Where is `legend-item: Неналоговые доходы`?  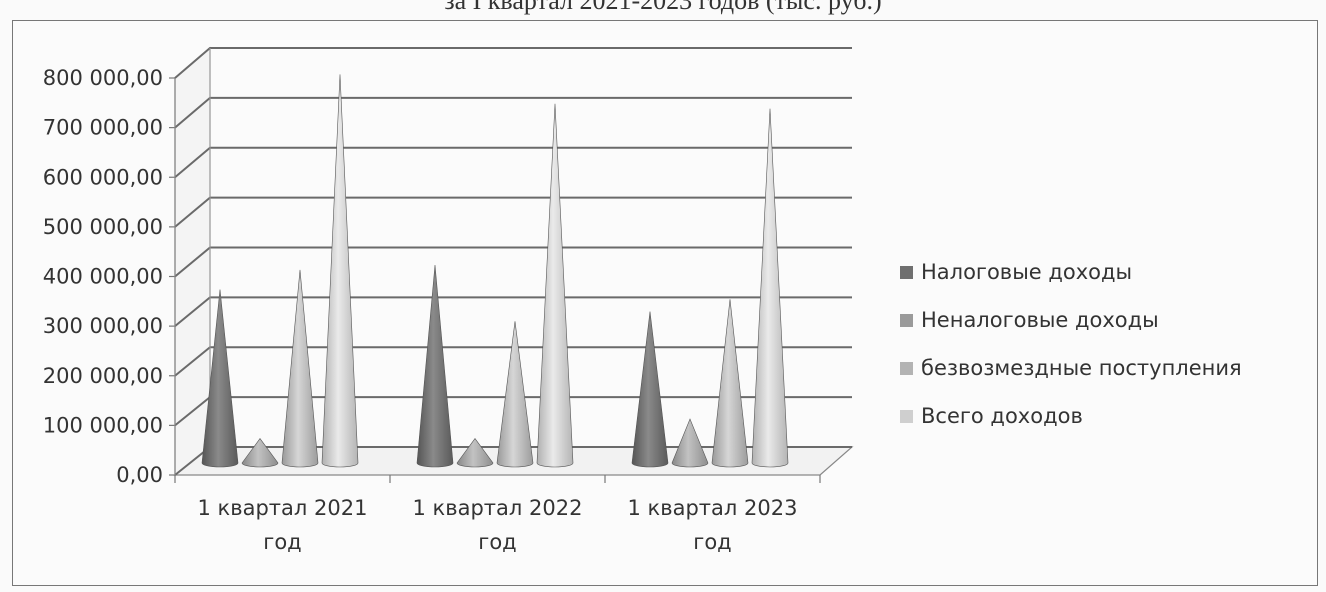 legend-item: Неналоговые доходы is located at coordinates (1071, 320).